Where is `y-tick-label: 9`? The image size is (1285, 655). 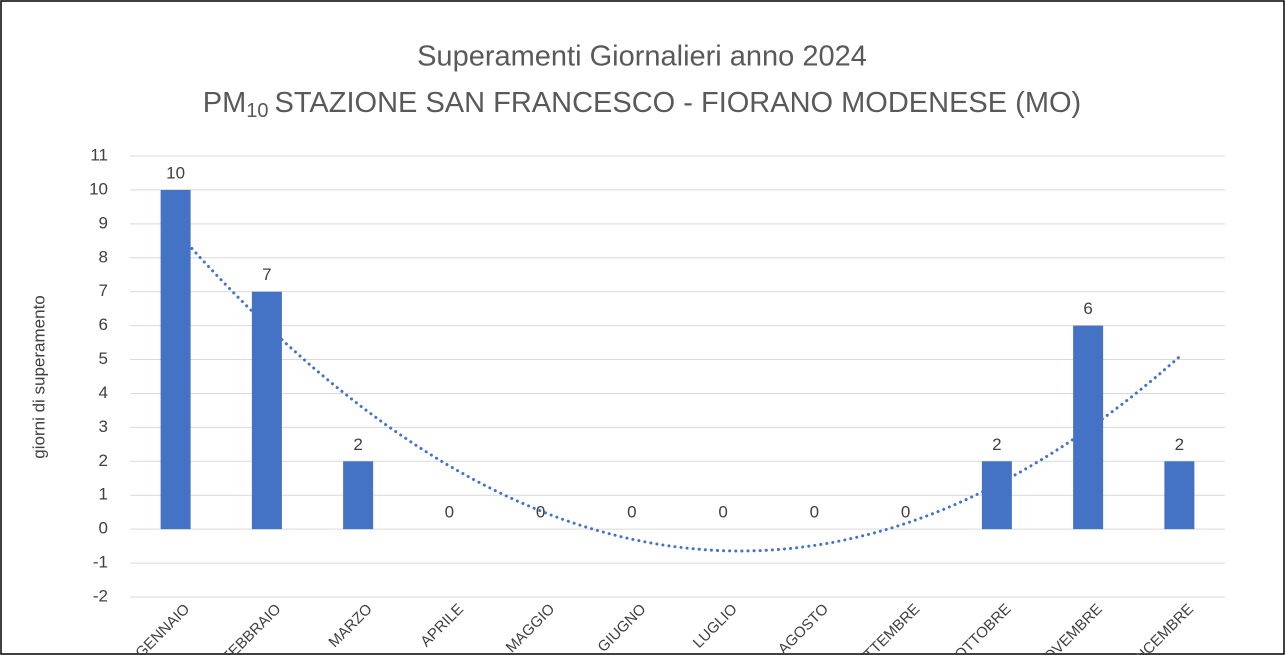 y-tick-label: 9 is located at coordinates (103, 222).